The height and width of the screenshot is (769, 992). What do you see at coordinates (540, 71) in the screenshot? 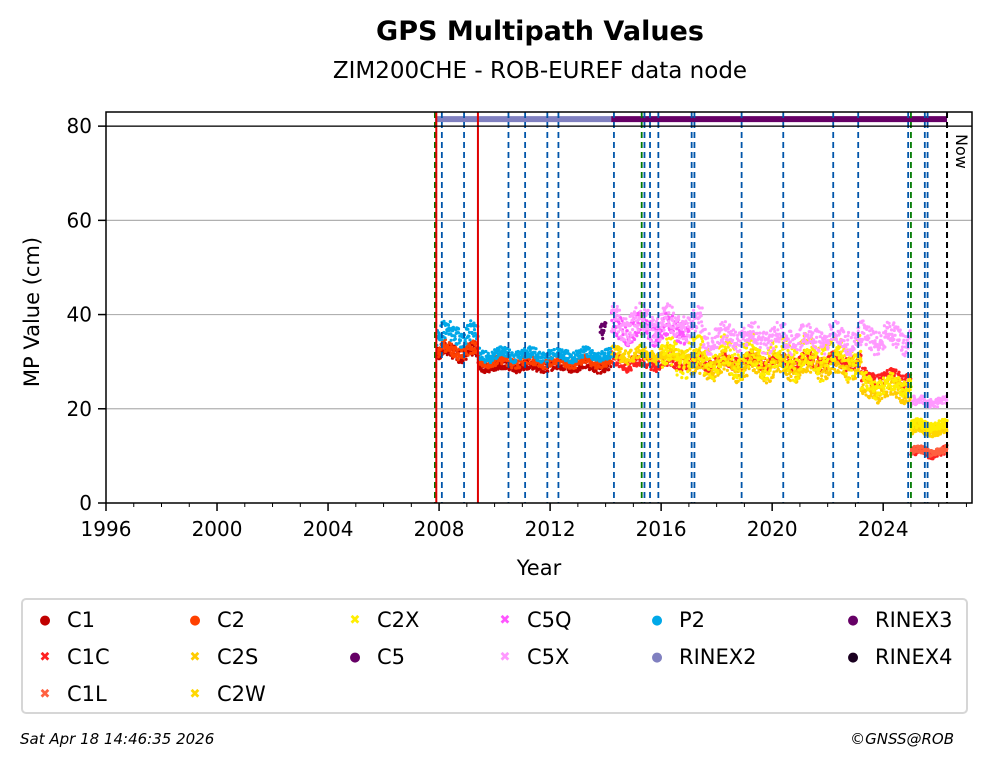
I see `chart-subtitle: ZIM200CHE - ROB-EUREF data node` at bounding box center [540, 71].